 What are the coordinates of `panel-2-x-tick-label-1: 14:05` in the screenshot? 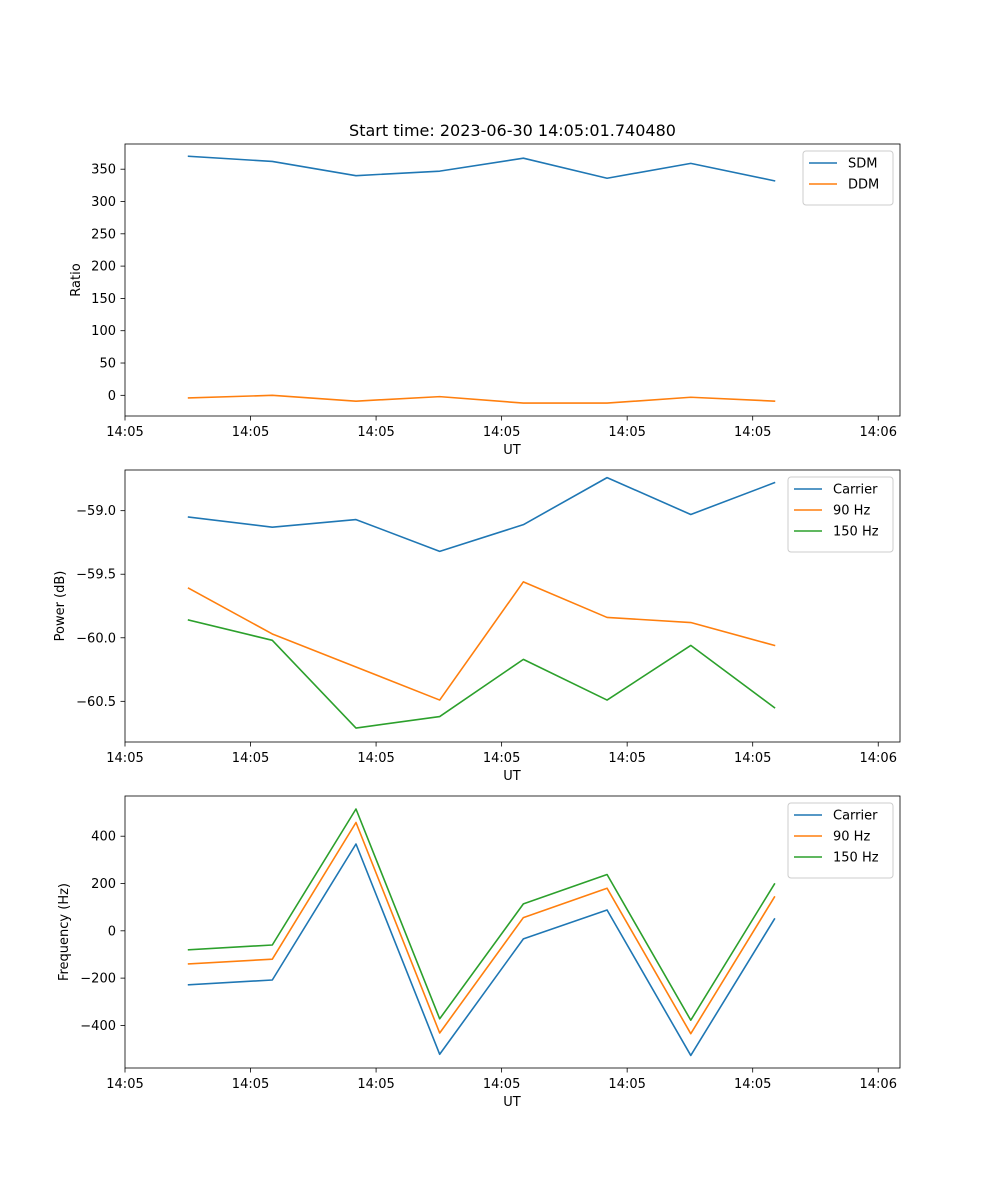 It's located at (124, 758).